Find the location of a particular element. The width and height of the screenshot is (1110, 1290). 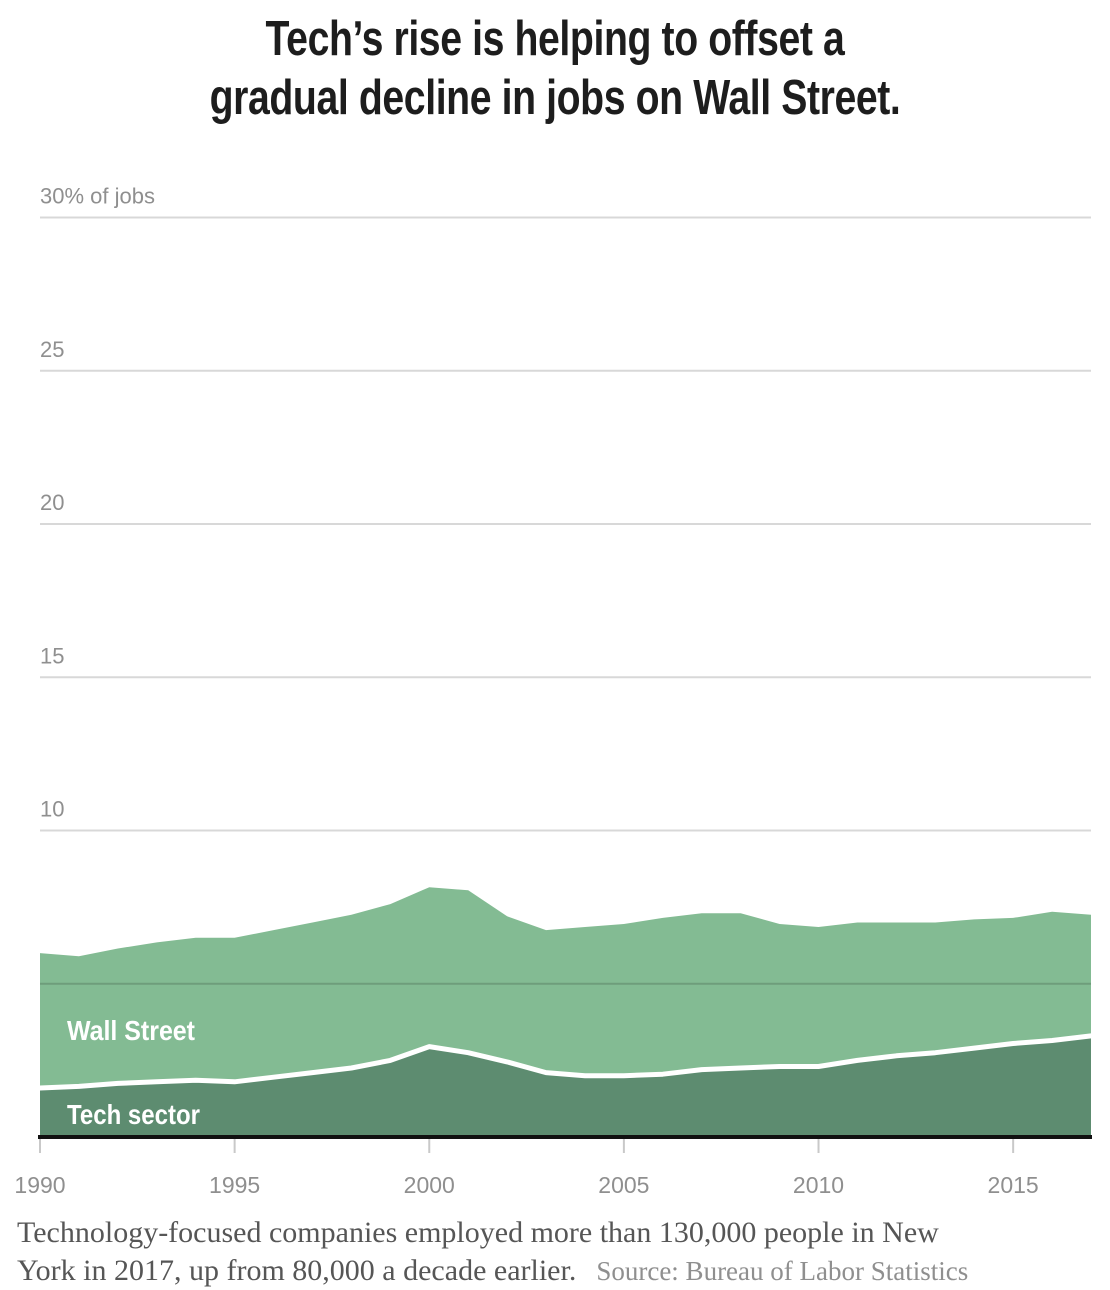

tech-area is located at coordinates (565, 1086).